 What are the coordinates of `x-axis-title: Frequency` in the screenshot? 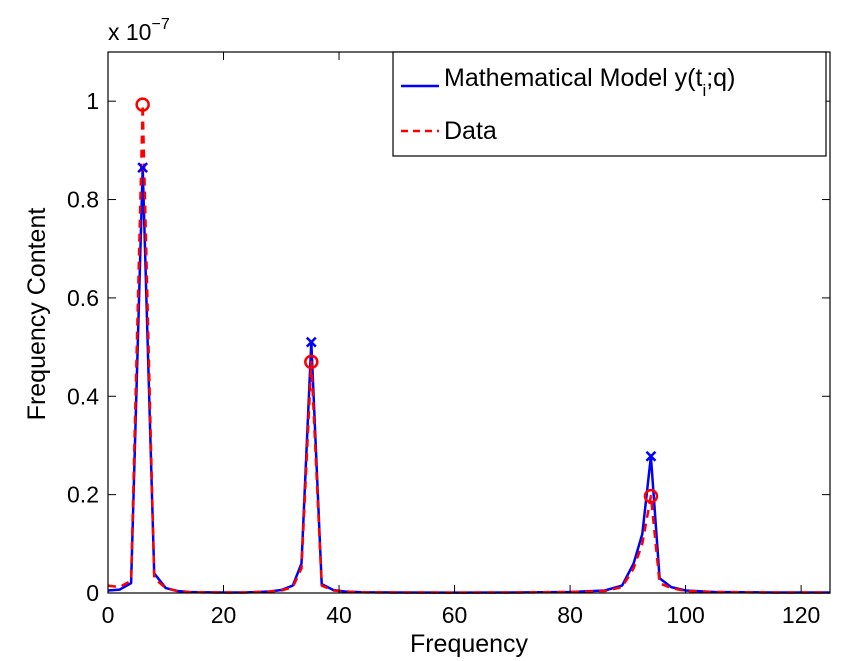 It's located at (469, 644).